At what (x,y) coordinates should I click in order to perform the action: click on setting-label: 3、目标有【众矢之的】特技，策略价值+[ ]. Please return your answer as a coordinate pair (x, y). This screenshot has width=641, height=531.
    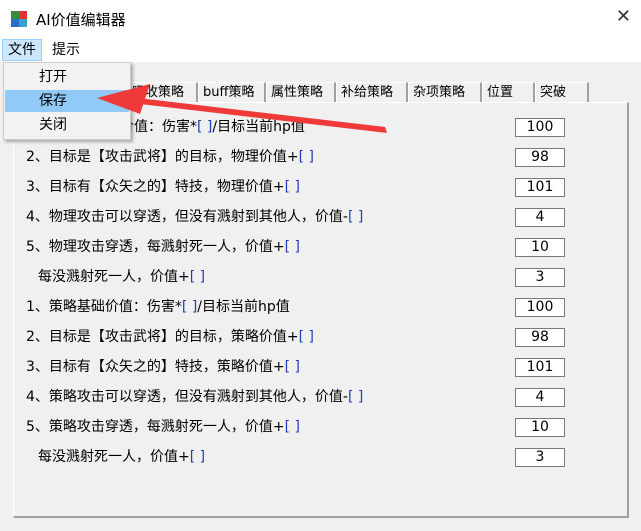
    Looking at the image, I should click on (163, 367).